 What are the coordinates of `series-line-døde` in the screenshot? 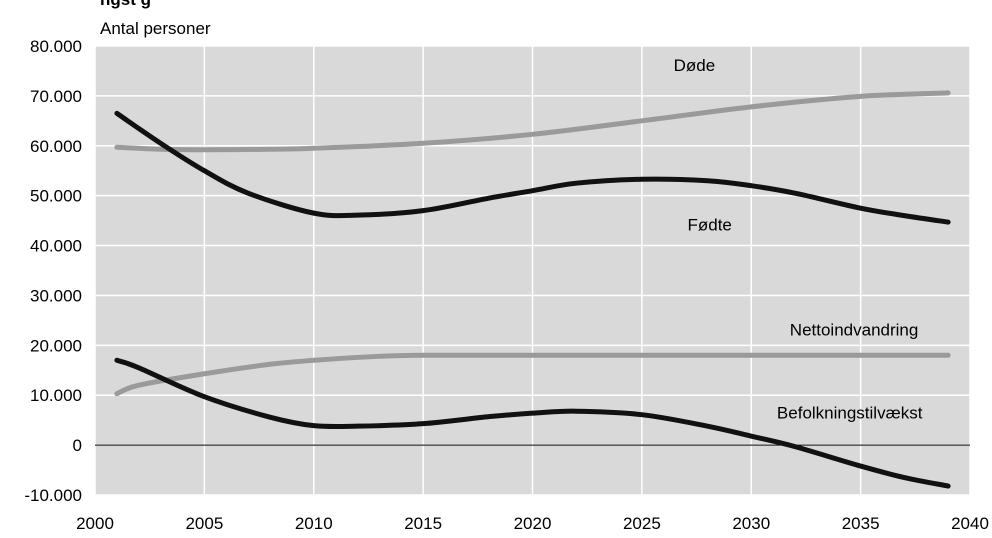 It's located at (532, 121).